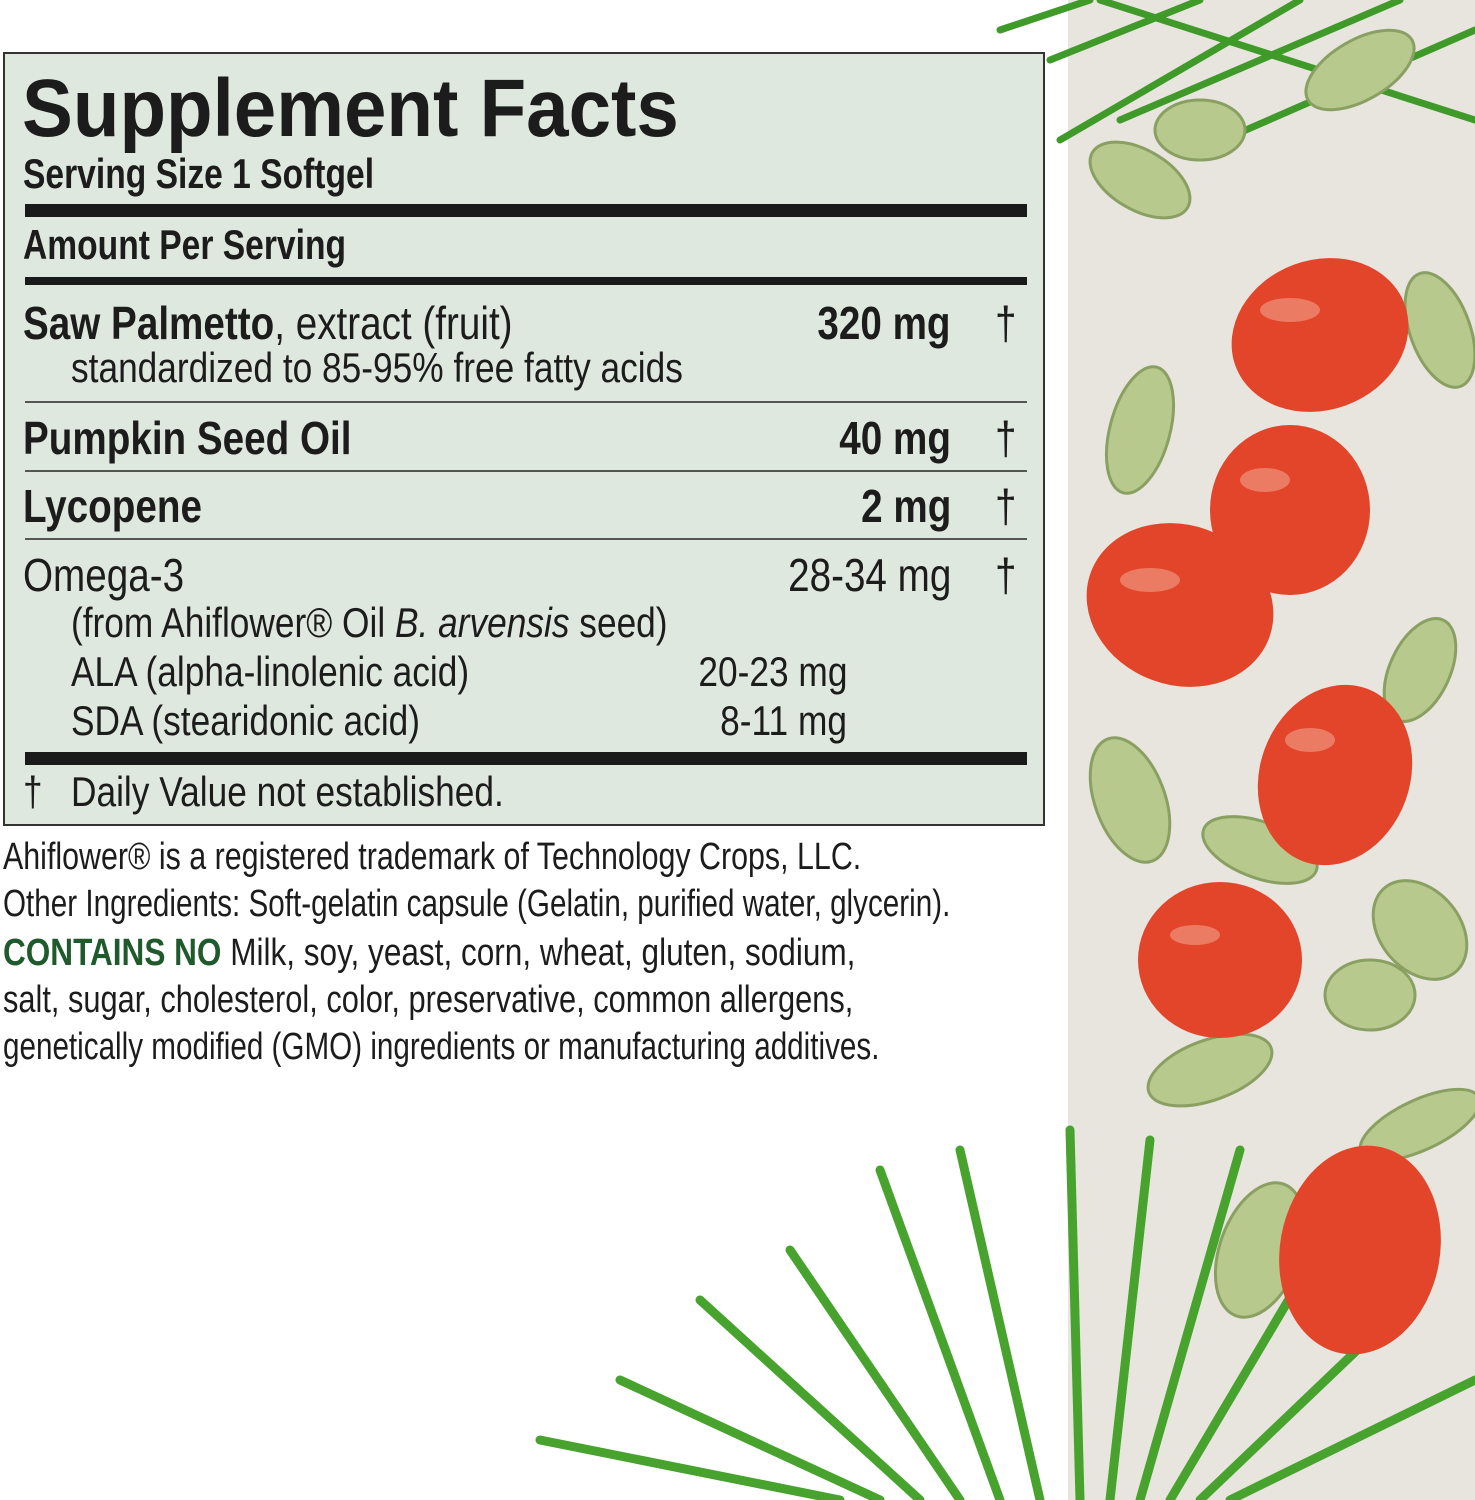 This screenshot has height=1500, width=1475. I want to click on berry-highlights, so click(1227, 621).